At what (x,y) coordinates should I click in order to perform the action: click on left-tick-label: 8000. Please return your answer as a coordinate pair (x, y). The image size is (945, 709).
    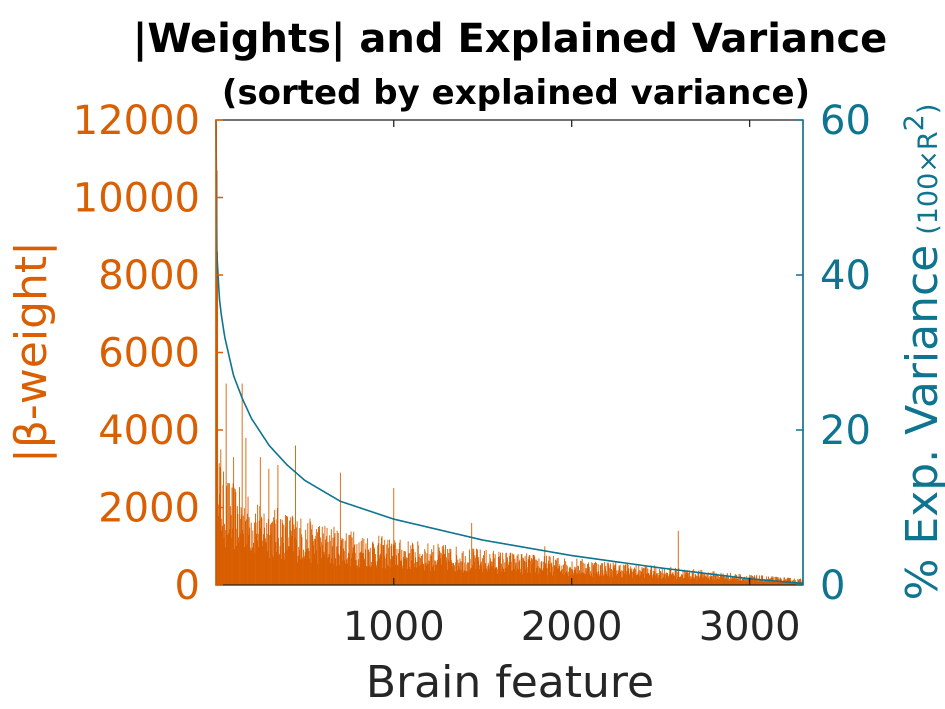
    Looking at the image, I should click on (149, 276).